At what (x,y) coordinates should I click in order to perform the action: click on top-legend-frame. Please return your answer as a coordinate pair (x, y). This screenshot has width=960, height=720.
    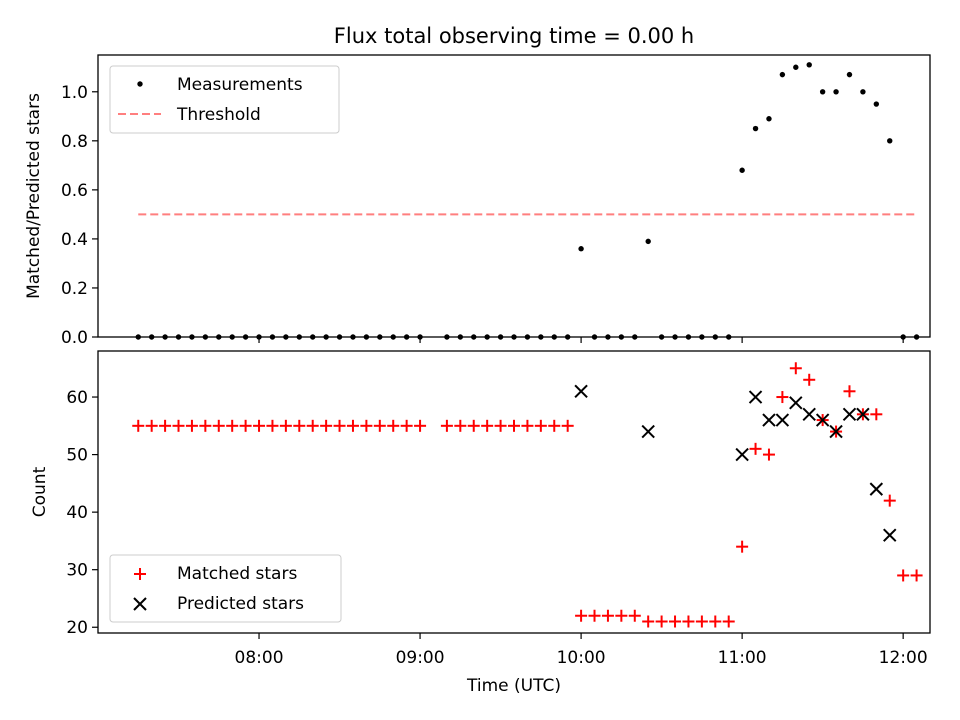
    Looking at the image, I should click on (224, 99).